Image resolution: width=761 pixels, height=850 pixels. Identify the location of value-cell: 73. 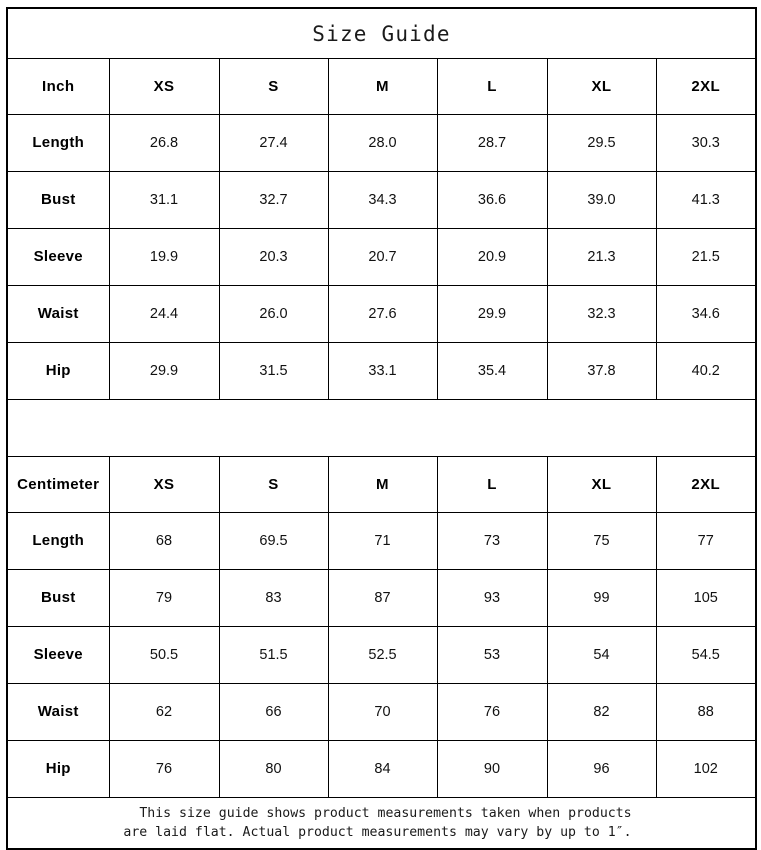
(492, 541).